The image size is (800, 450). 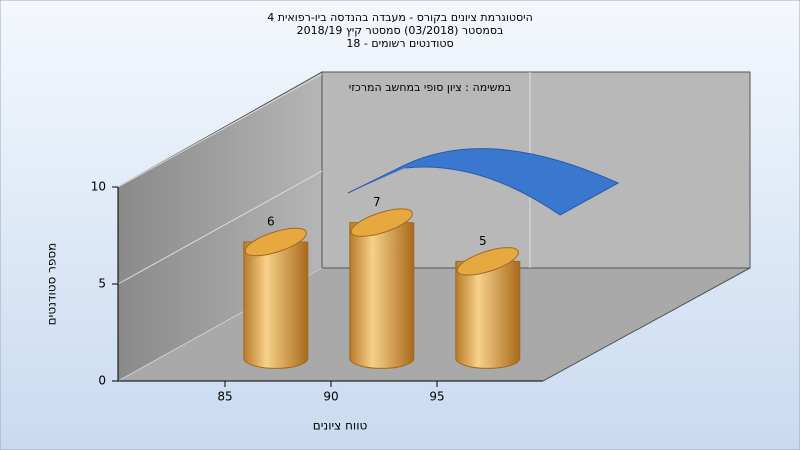 What do you see at coordinates (52, 284) in the screenshot?
I see `y-axis-label: מספר סטודנטים` at bounding box center [52, 284].